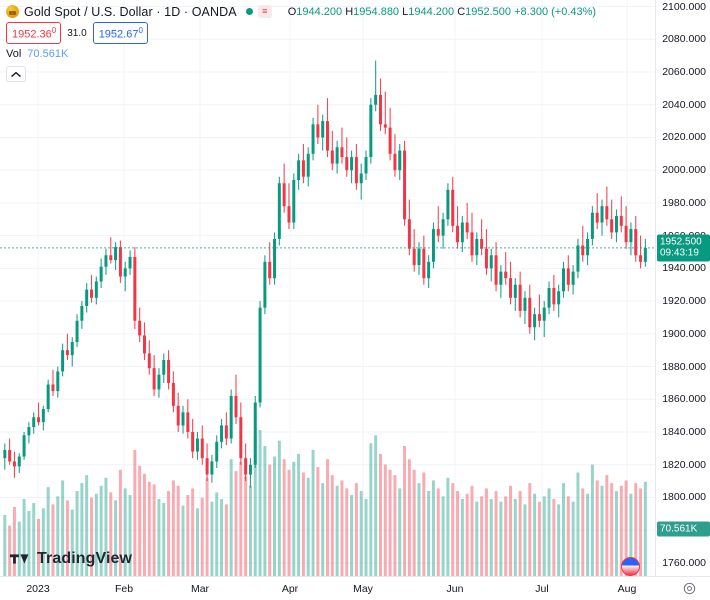  What do you see at coordinates (684, 170) in the screenshot?
I see `price-tick-label: 2000.000` at bounding box center [684, 170].